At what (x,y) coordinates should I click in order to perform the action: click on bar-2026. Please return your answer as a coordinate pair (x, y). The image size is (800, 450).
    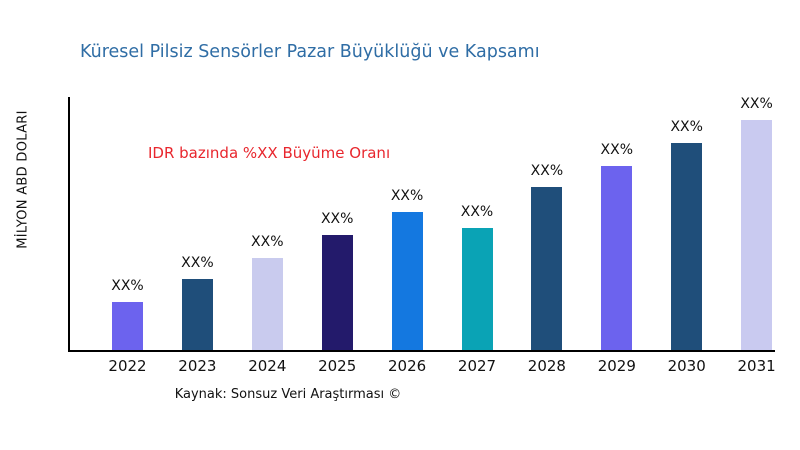
    Looking at the image, I should click on (407, 281).